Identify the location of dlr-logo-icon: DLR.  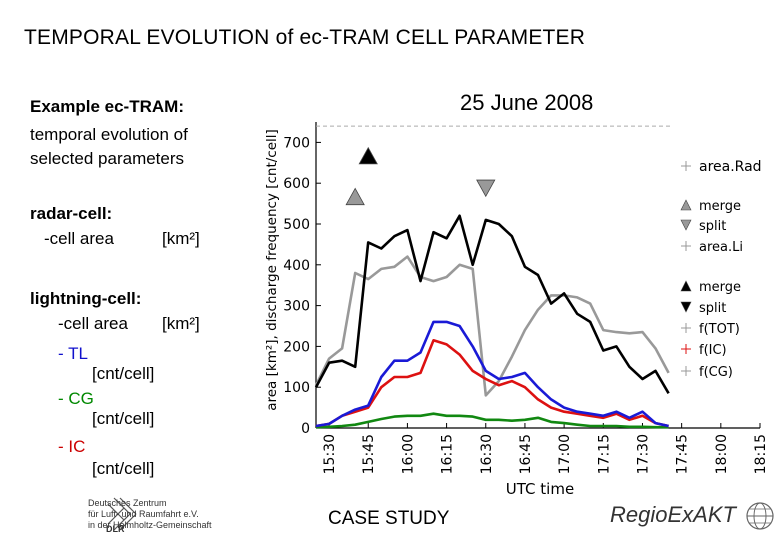
(121, 515).